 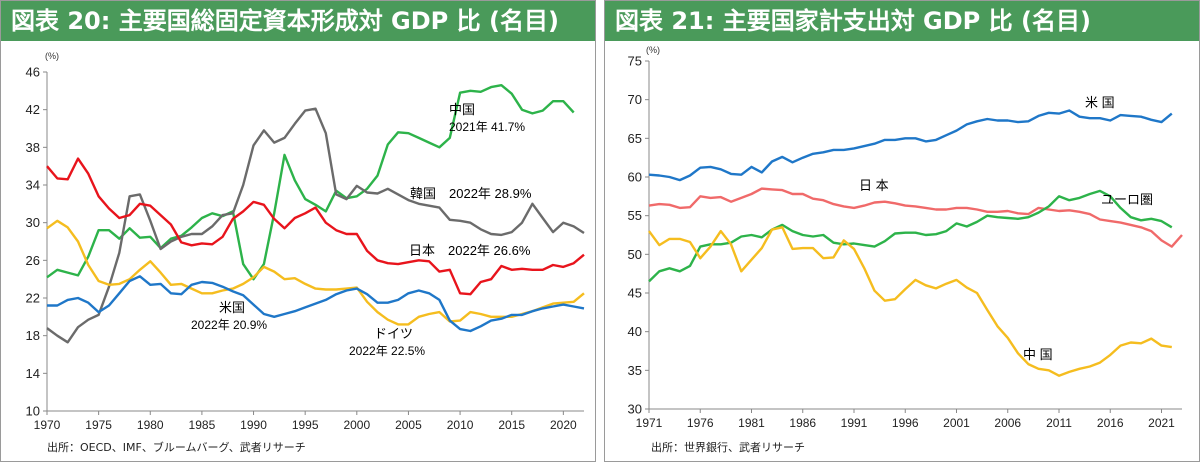 What do you see at coordinates (700, 423) in the screenshot?
I see `x-tick-label: 1976` at bounding box center [700, 423].